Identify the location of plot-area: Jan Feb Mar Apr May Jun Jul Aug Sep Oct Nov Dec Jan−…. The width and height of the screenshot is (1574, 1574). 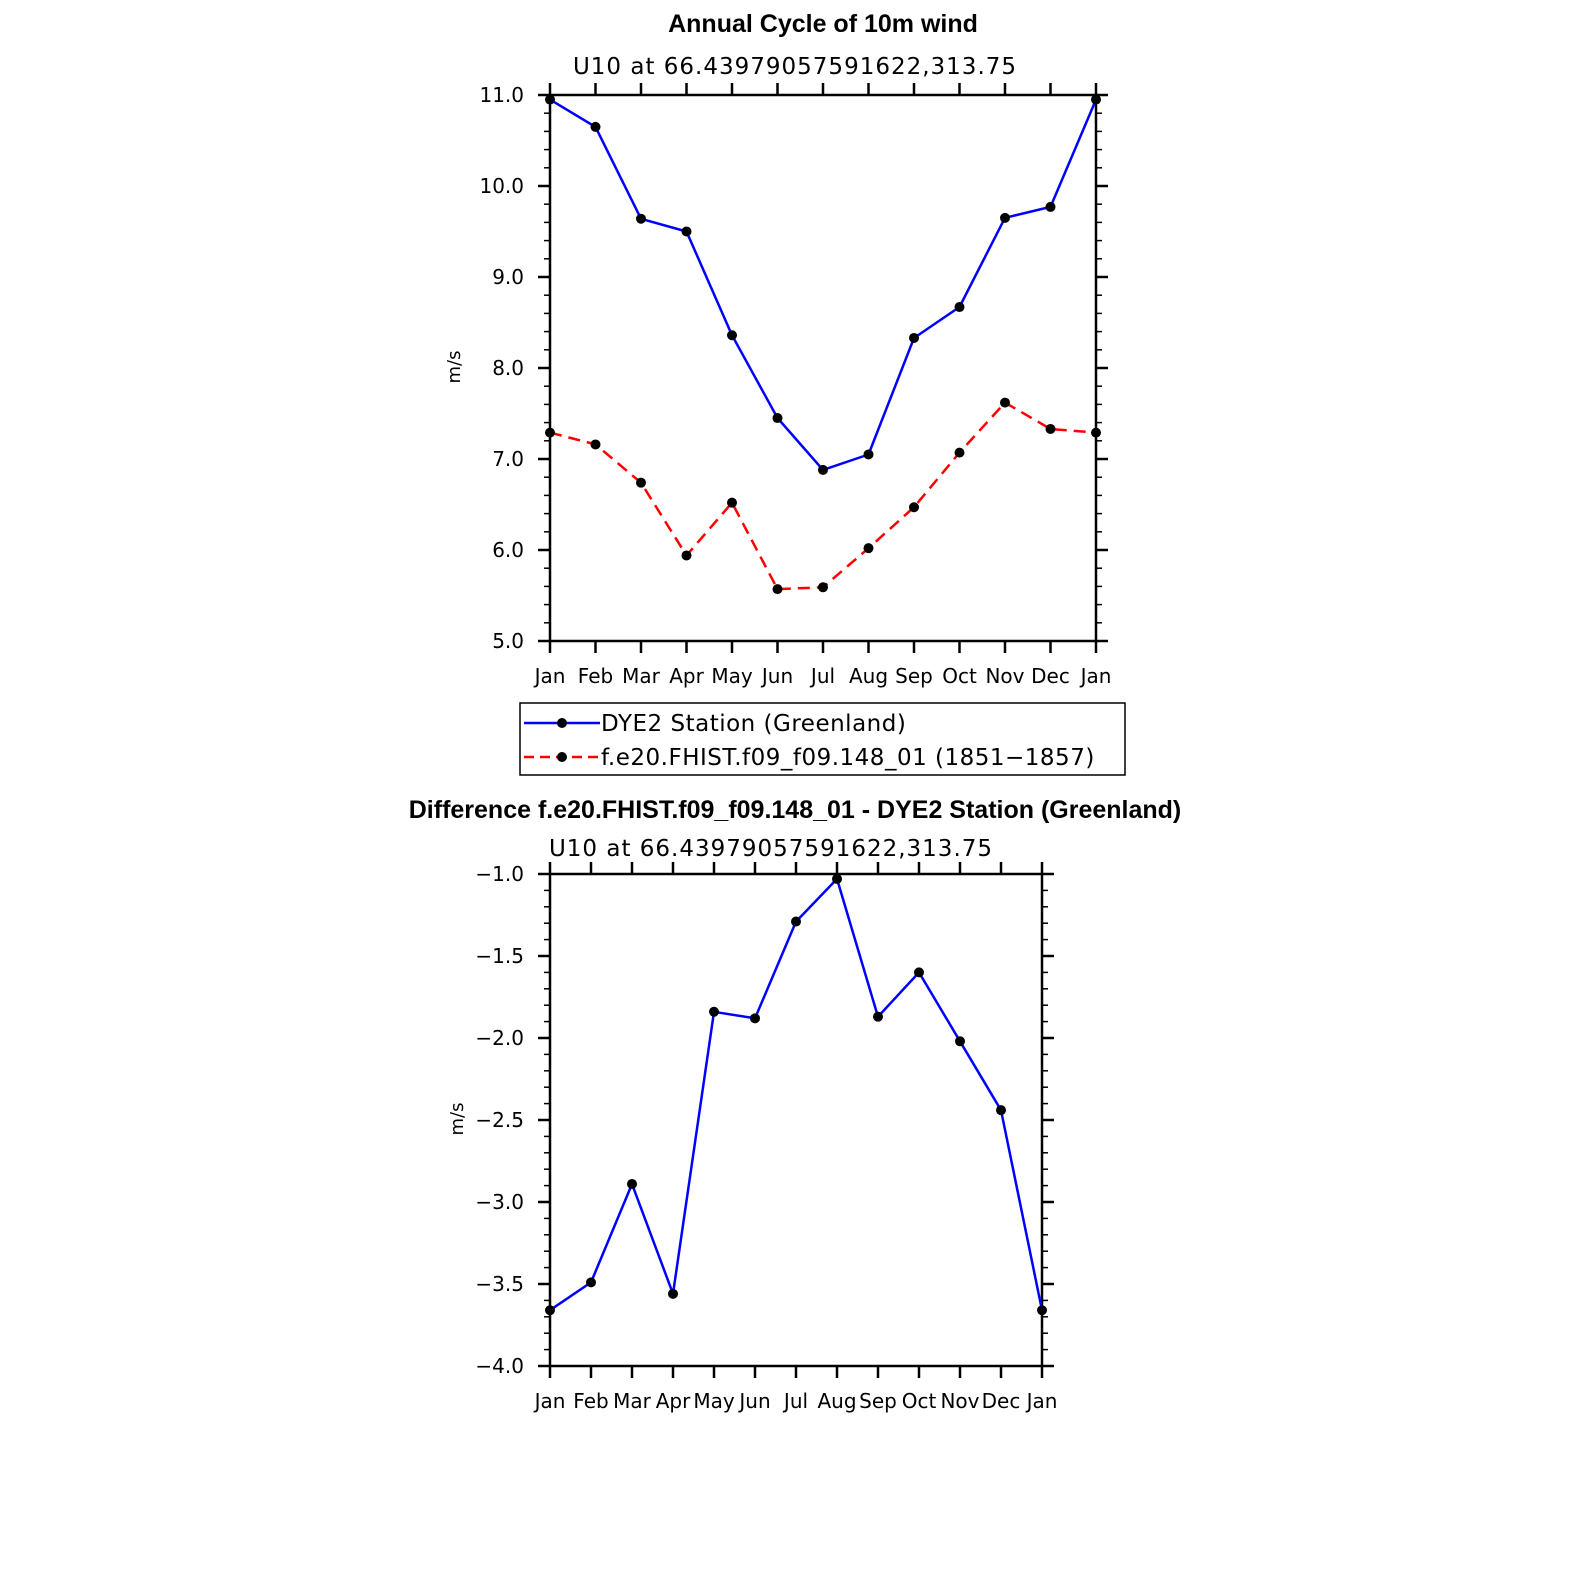
(766, 1137).